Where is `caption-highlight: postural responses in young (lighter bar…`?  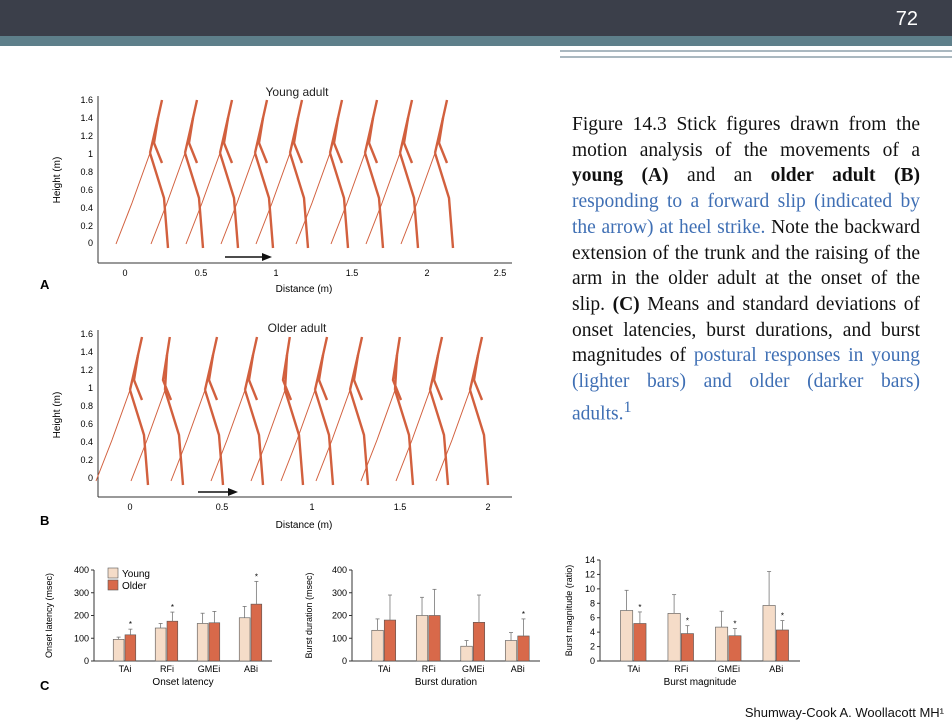 caption-highlight: postural responses in young (lighter bar… is located at coordinates (746, 385).